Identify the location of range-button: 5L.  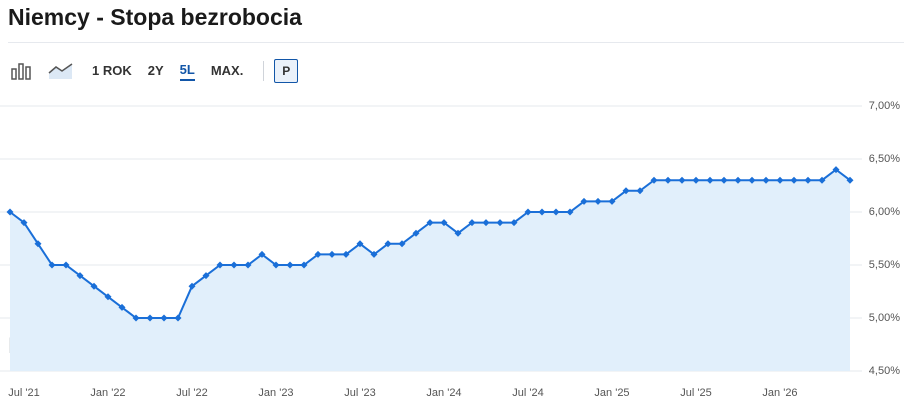
(187, 71).